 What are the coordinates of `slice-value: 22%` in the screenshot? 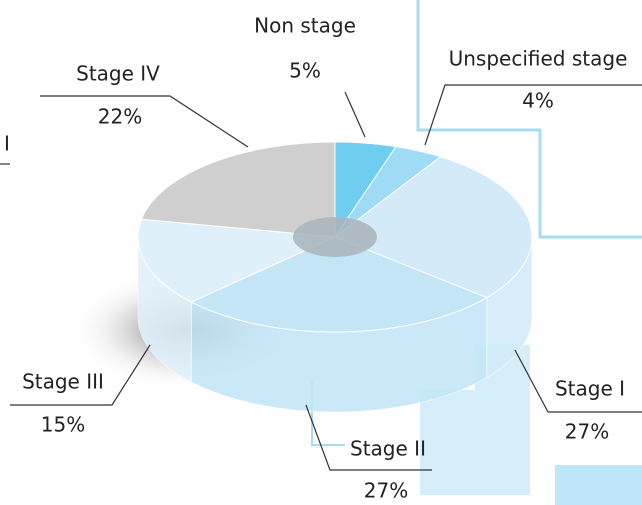 It's located at (120, 117).